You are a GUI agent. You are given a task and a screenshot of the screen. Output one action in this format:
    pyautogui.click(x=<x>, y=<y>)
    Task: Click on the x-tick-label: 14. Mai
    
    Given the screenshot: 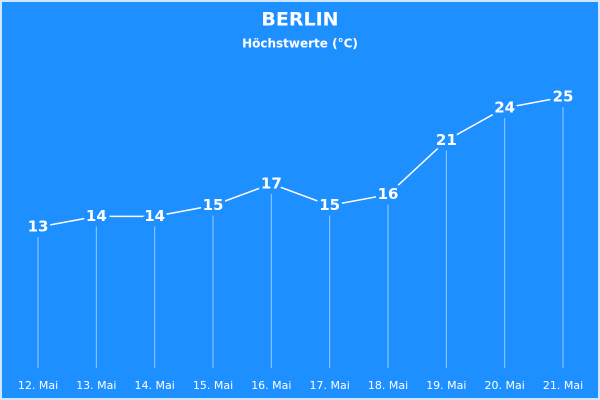 What is the action you would take?
    pyautogui.click(x=155, y=385)
    